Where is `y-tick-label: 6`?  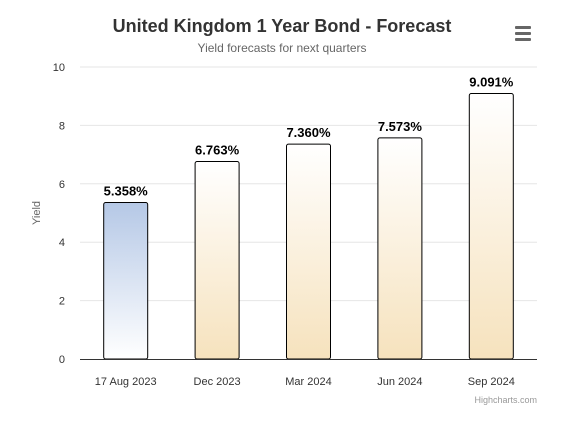 y-tick-label: 6 is located at coordinates (62, 185).